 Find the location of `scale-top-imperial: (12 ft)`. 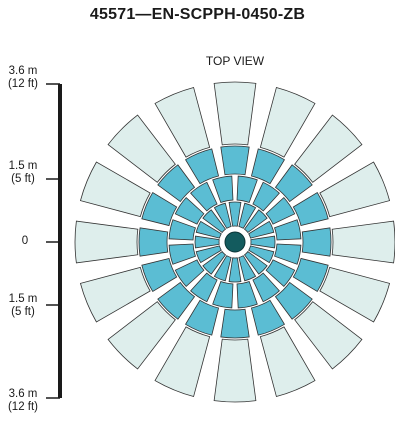

scale-top-imperial: (12 ft) is located at coordinates (23, 84).